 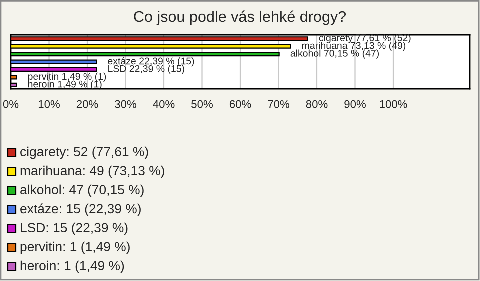 What do you see at coordinates (365, 39) in the screenshot?
I see `data-label: cigarety 77,61 % (52)` at bounding box center [365, 39].